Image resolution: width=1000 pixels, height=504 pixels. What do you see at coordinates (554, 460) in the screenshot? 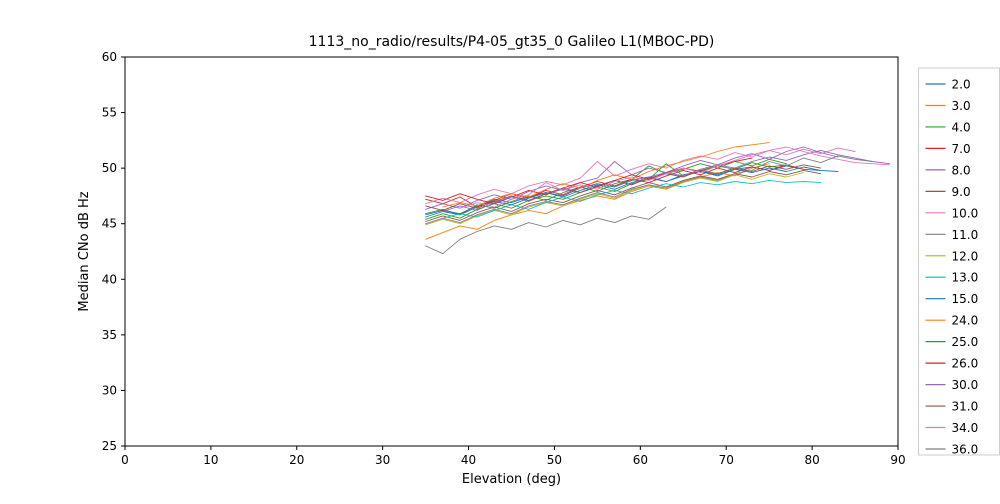
I see `x-tick-label: 50` at bounding box center [554, 460].